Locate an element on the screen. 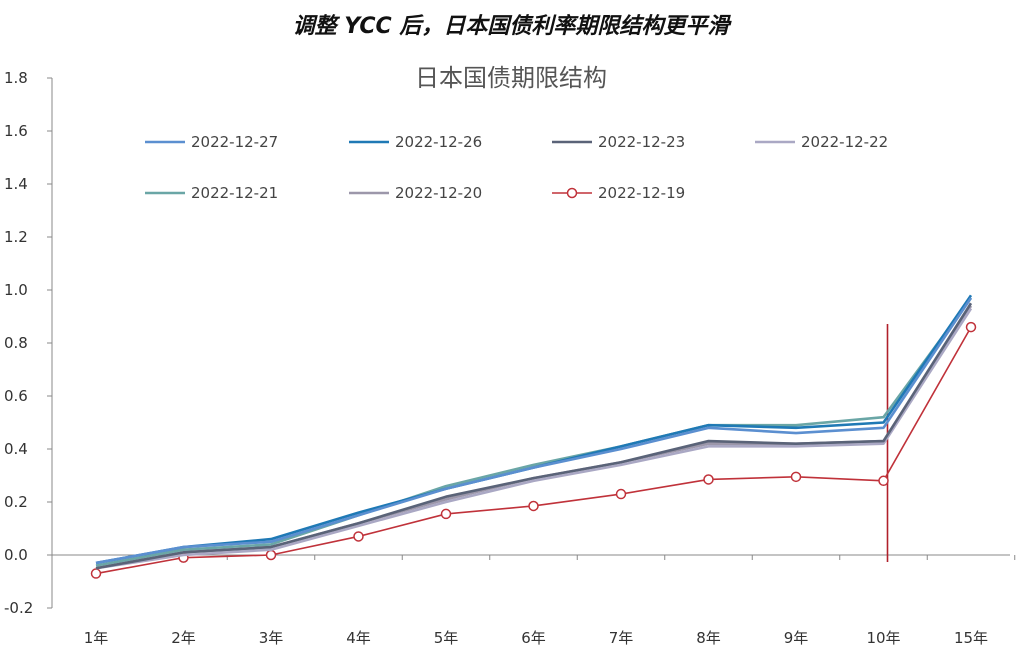  y-tick-label: 1.8 is located at coordinates (16, 78).